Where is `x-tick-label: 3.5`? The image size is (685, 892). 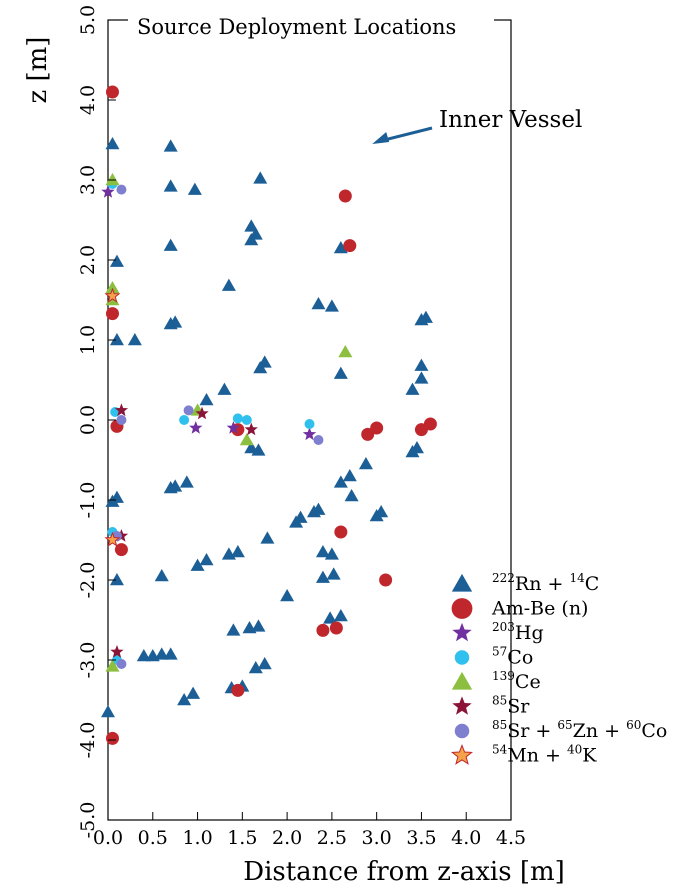 x-tick-label: 3.5 is located at coordinates (421, 838).